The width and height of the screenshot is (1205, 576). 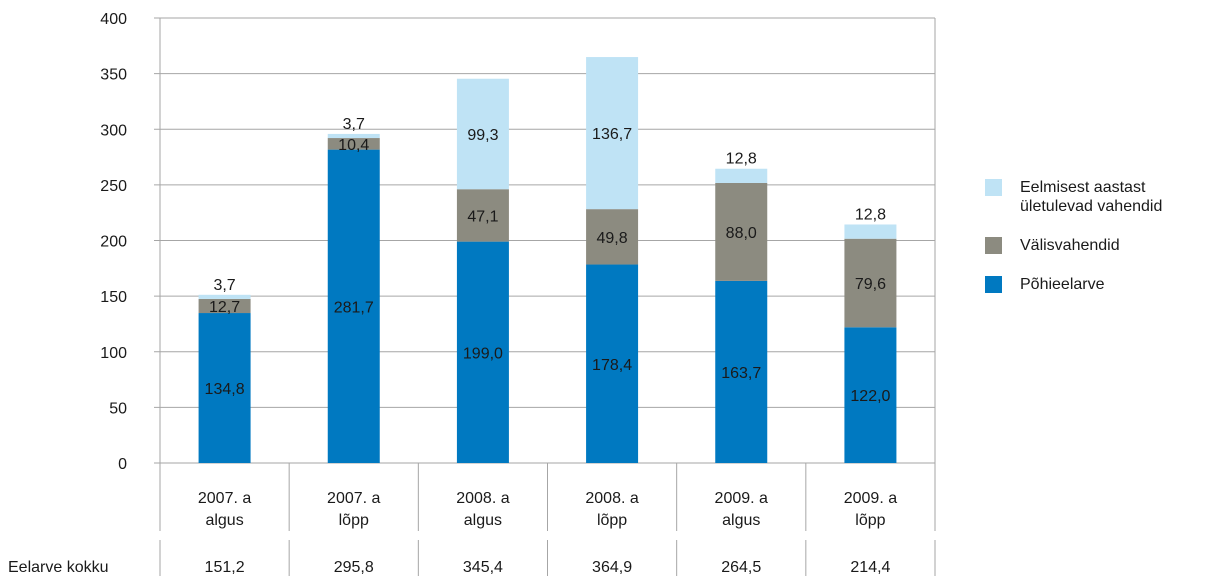 I want to click on legend-label-external: Välisvahendid, so click(x=1070, y=245).